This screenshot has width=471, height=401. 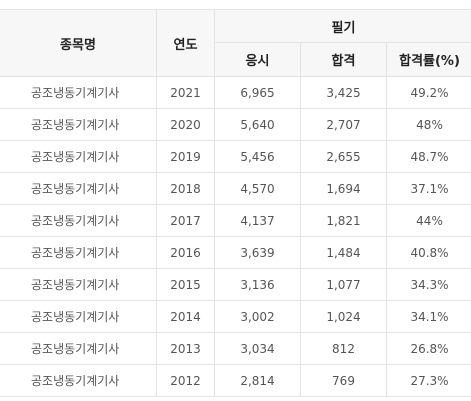 What do you see at coordinates (257, 156) in the screenshot?
I see `cell-applicants: 5,456` at bounding box center [257, 156].